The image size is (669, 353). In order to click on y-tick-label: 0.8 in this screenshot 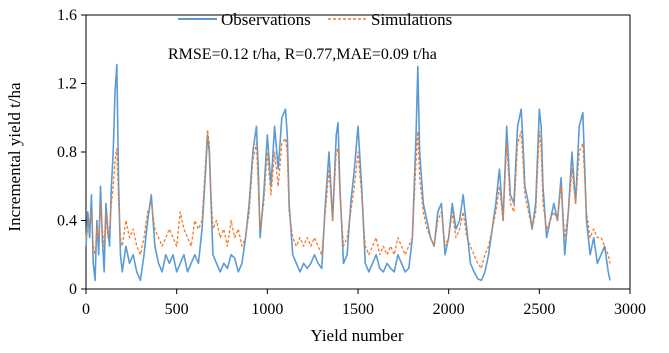, I will do `click(67, 152)`.